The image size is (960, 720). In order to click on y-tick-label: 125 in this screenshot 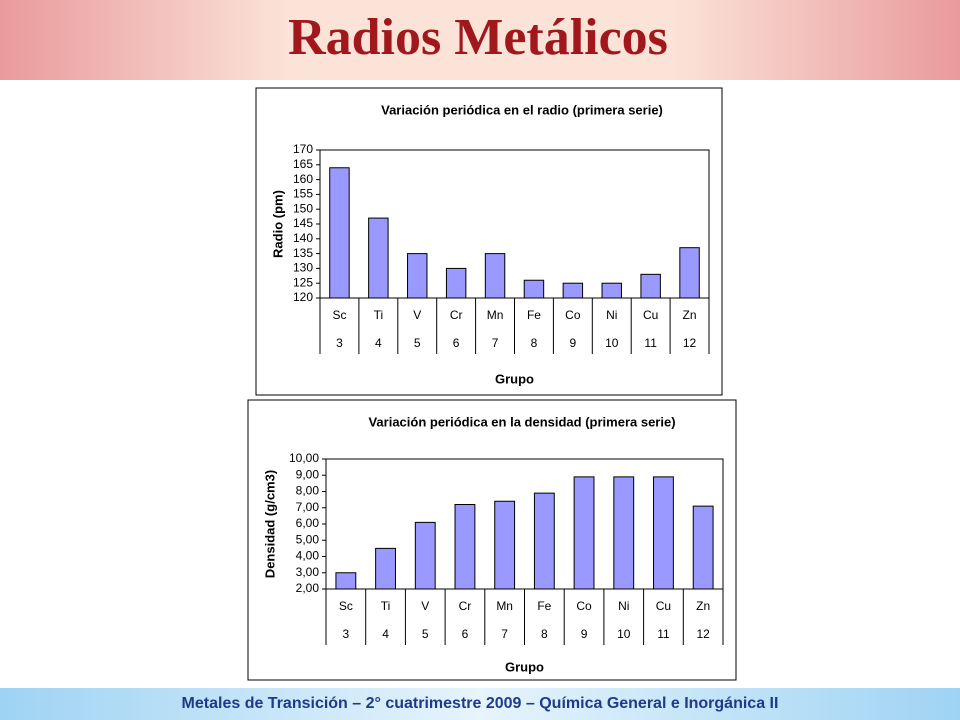, I will do `click(303, 282)`.